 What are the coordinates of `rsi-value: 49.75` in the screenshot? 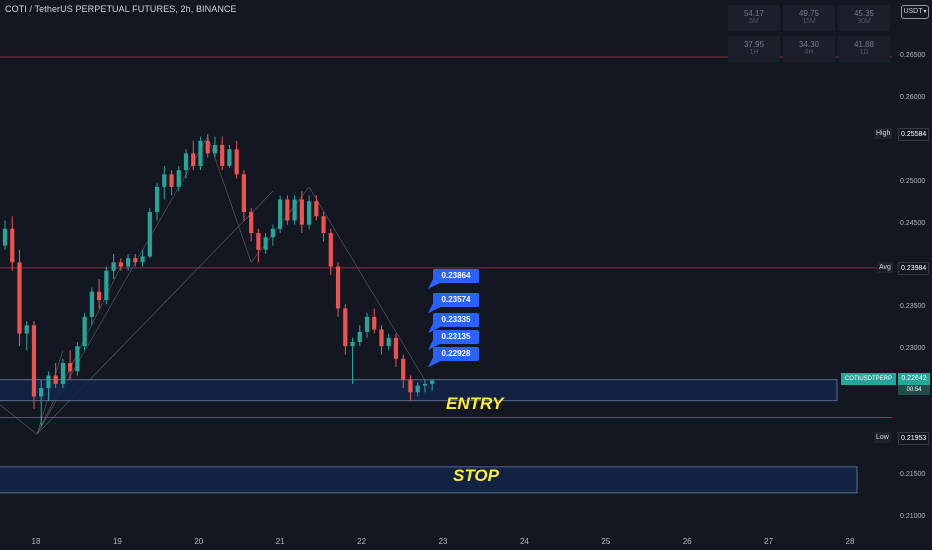 It's located at (809, 13).